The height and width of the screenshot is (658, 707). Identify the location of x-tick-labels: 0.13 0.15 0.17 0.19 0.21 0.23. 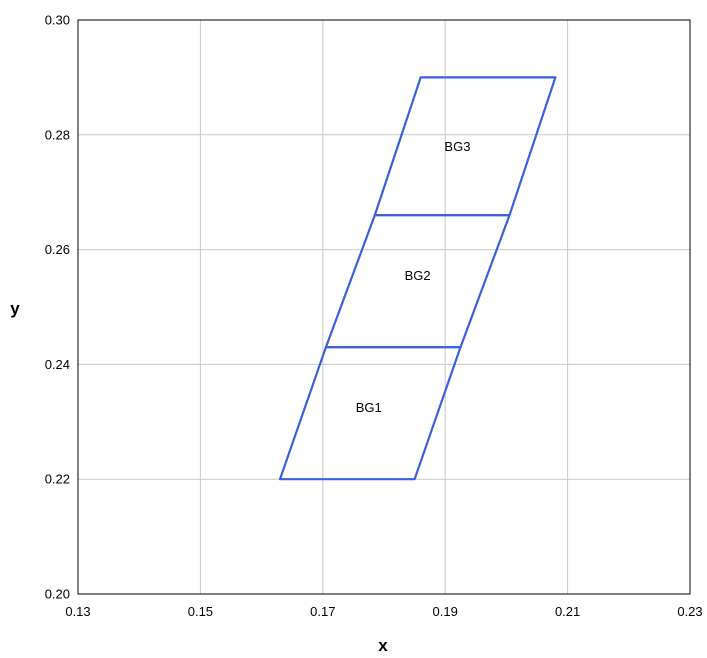
(383, 611).